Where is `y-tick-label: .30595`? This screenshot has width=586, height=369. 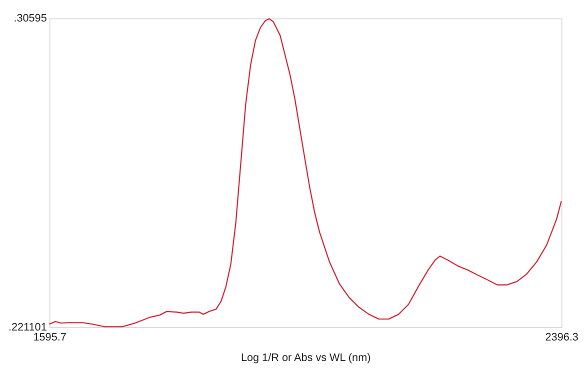 y-tick-label: .30595 is located at coordinates (30, 18).